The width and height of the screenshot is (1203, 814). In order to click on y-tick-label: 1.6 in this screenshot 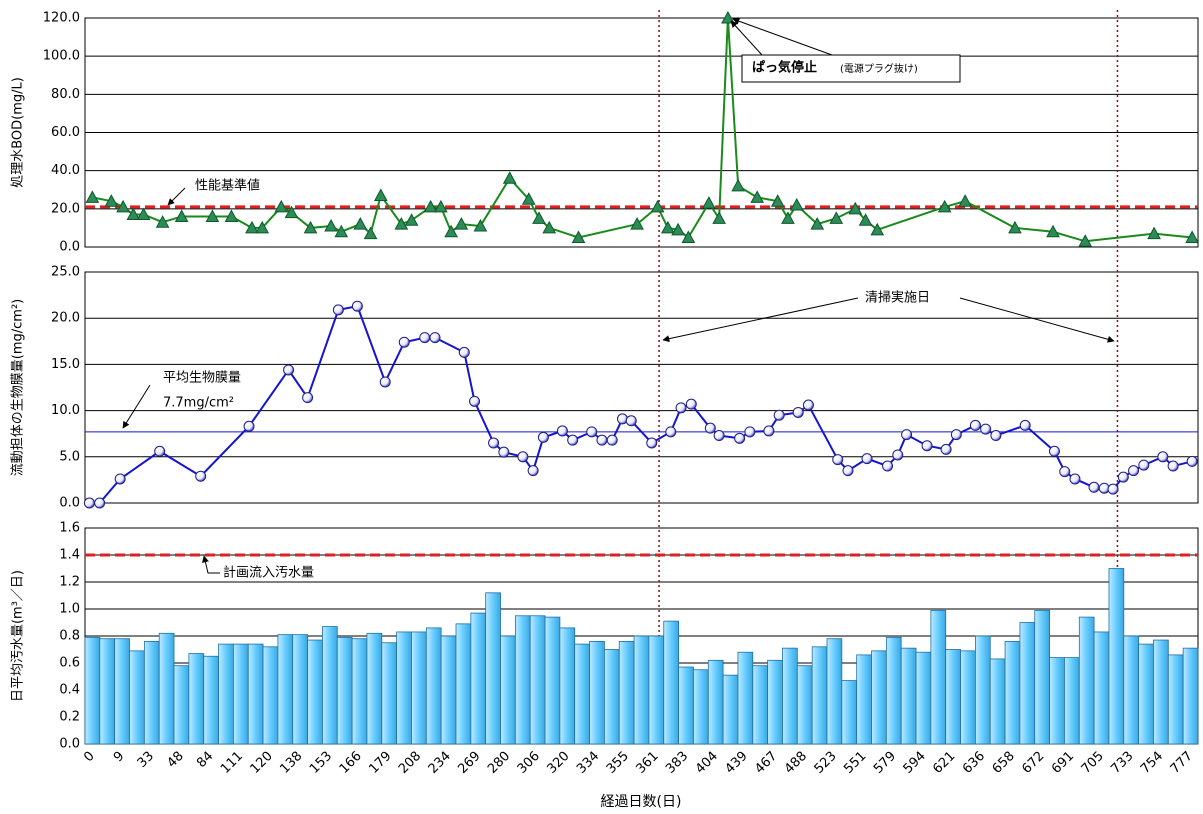, I will do `click(69, 528)`.